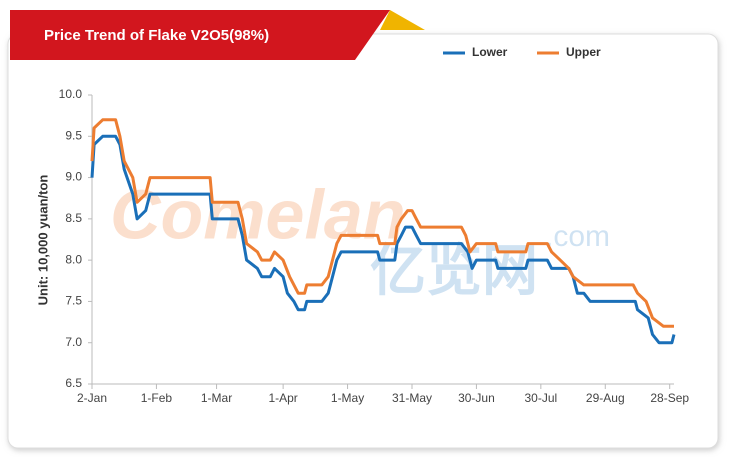 This screenshot has width=729, height=462. Describe the element at coordinates (454, 270) in the screenshot. I see `watermark-chinese: 亿览网` at that location.